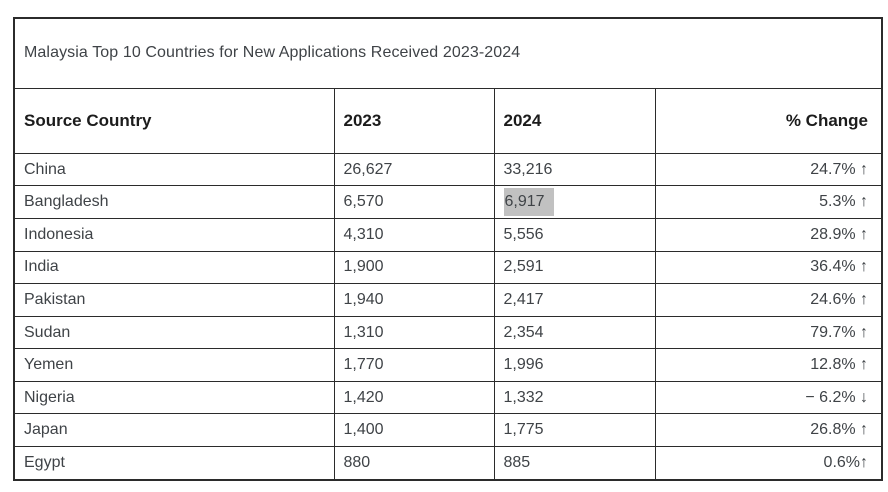  Describe the element at coordinates (174, 267) in the screenshot. I see `cell-country: India` at that location.